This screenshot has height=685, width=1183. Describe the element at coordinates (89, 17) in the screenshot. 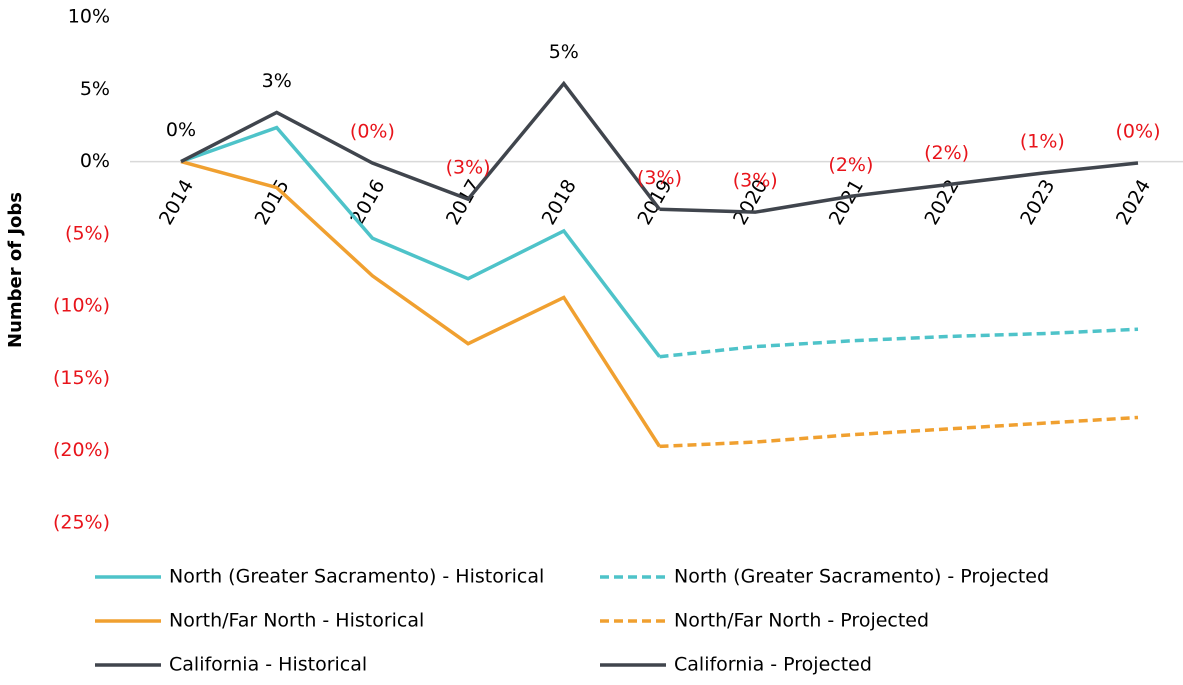

I see `y-tick-label: 10%` at that location.